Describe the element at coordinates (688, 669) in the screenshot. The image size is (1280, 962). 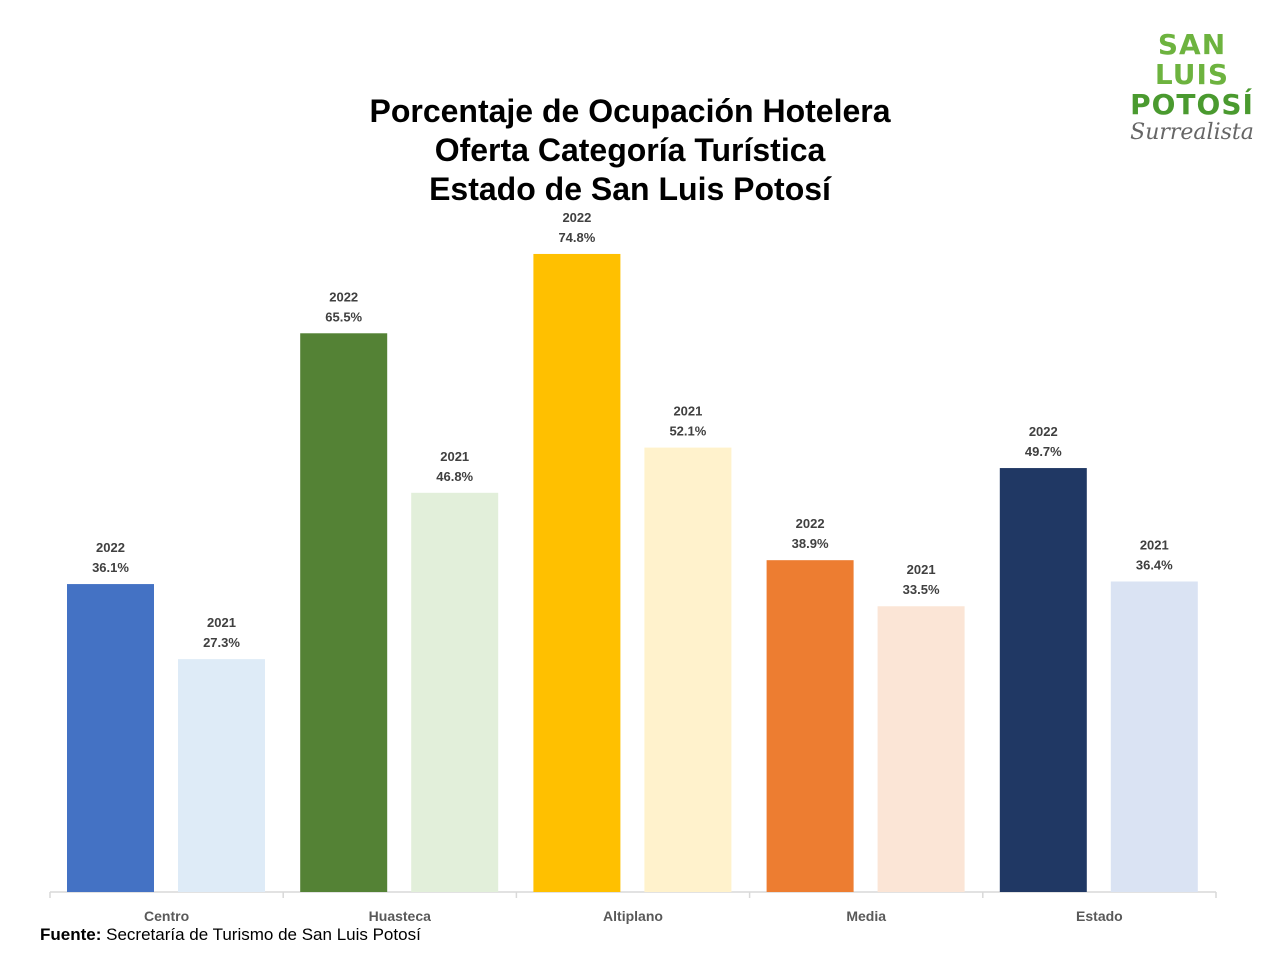
I see `bar-2021-altiplano` at that location.